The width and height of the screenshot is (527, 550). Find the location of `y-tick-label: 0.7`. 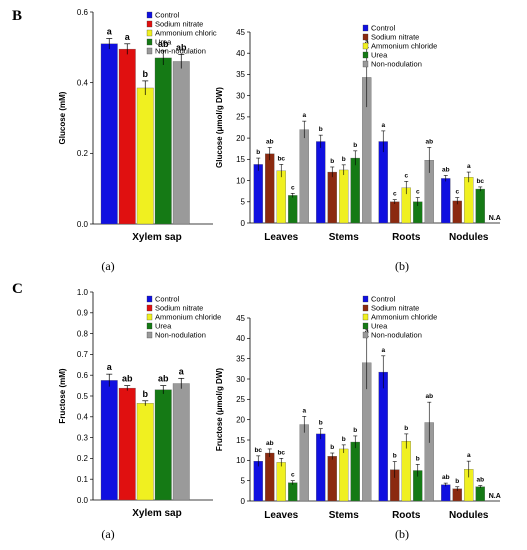

y-tick-label: 0.7 is located at coordinates (83, 354).